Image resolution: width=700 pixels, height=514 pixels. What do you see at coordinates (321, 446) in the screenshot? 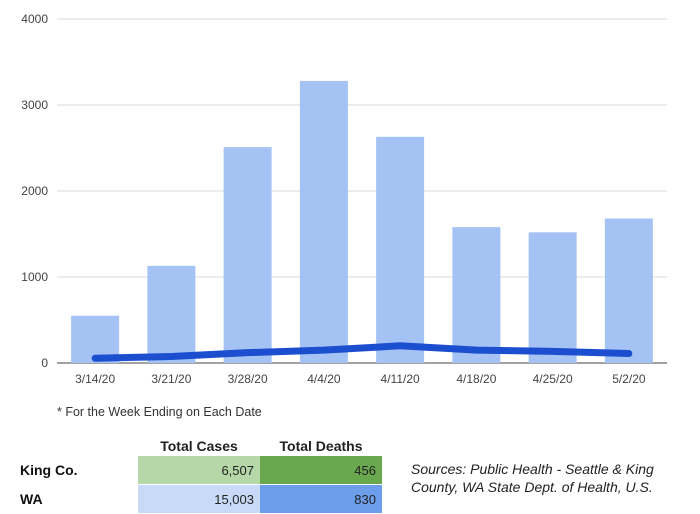
I see `header-total-deaths: Total Deaths` at bounding box center [321, 446].